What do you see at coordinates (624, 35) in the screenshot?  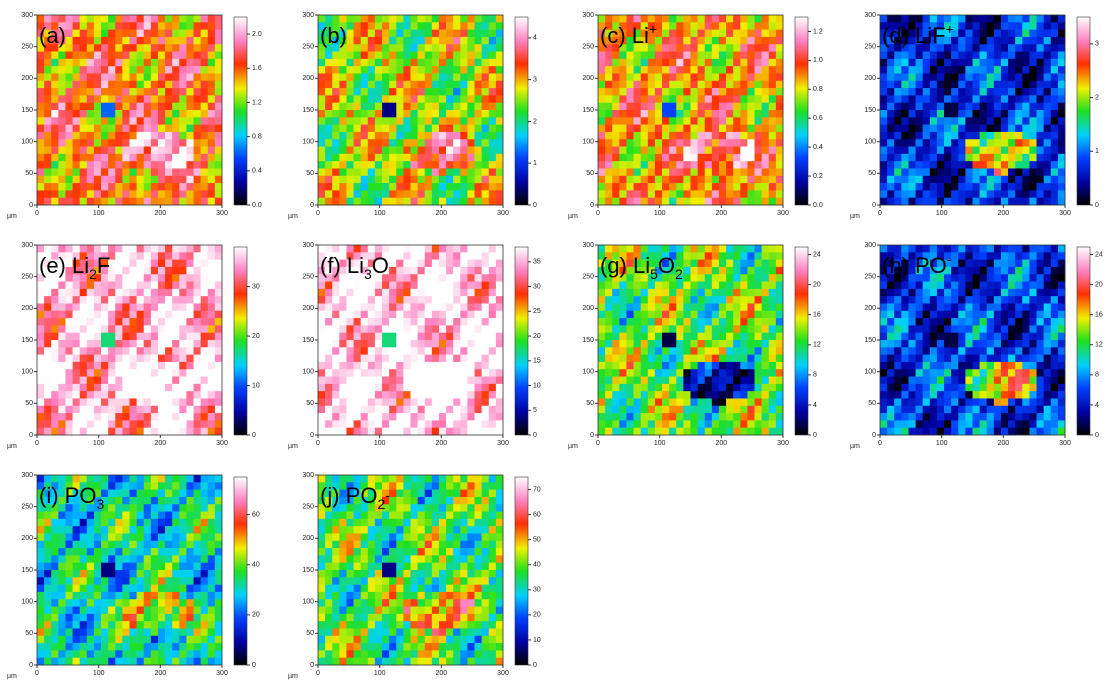 I see `label-part: (c) Li` at bounding box center [624, 35].